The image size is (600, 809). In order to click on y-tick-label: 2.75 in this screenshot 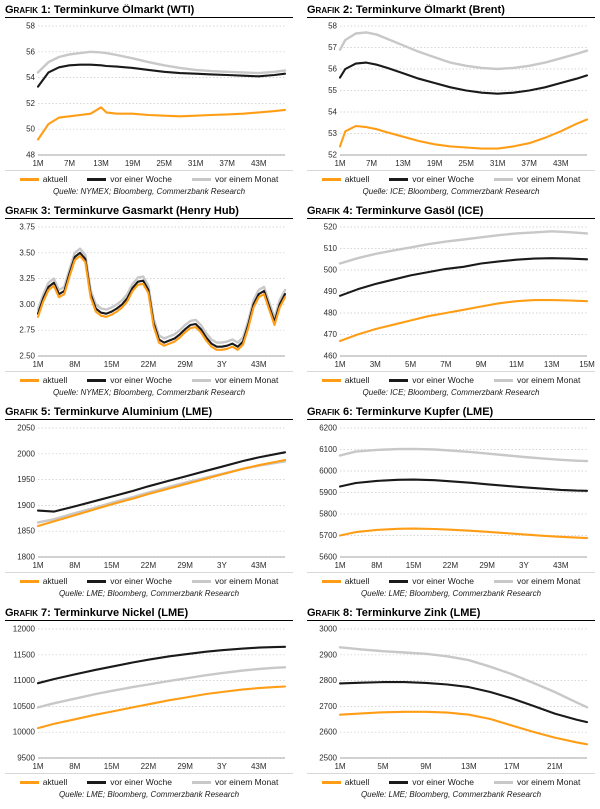, I will do `click(27, 330)`.